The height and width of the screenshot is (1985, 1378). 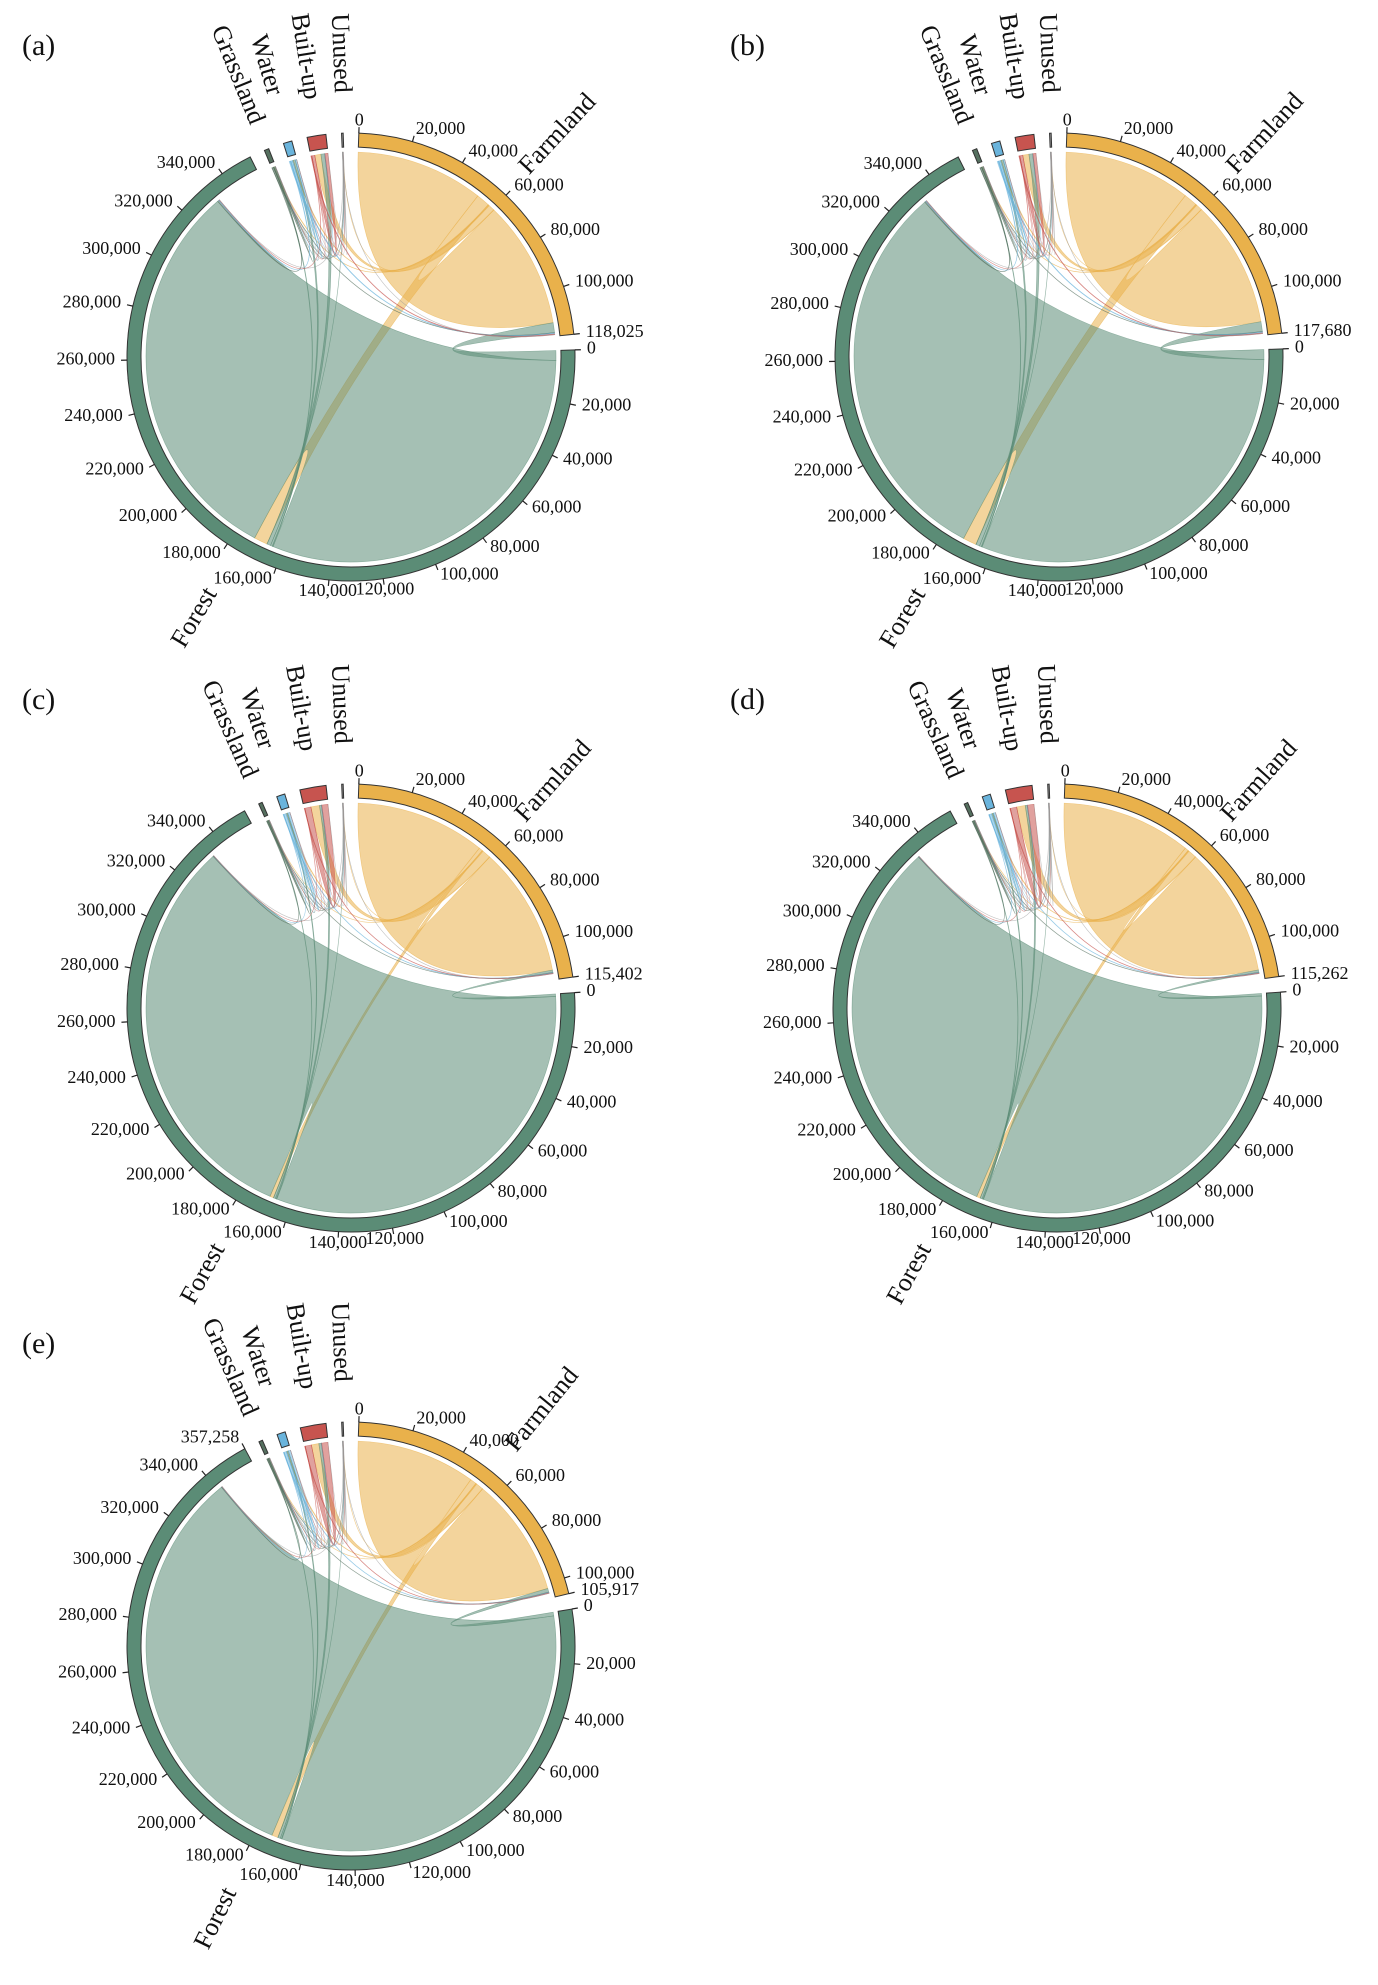 I want to click on tick-label: 140,000, so click(x=338, y=1242).